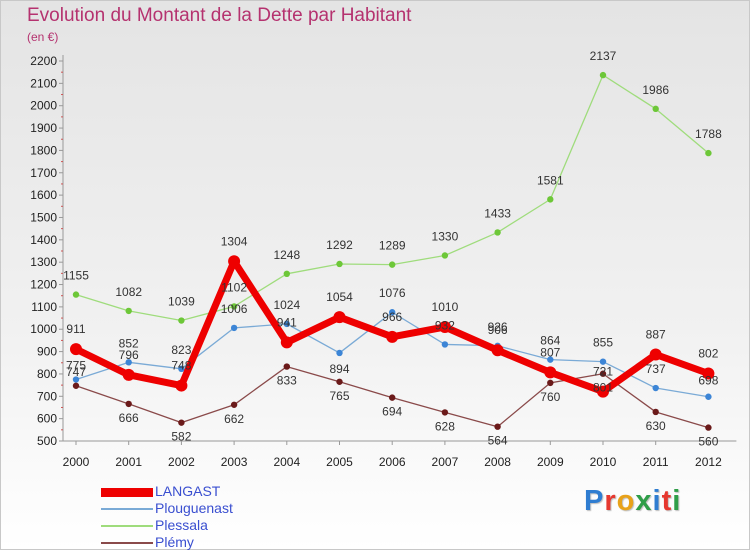 Image resolution: width=750 pixels, height=552 pixels. Describe the element at coordinates (339, 396) in the screenshot. I see `data-label-plemy: 765` at that location.